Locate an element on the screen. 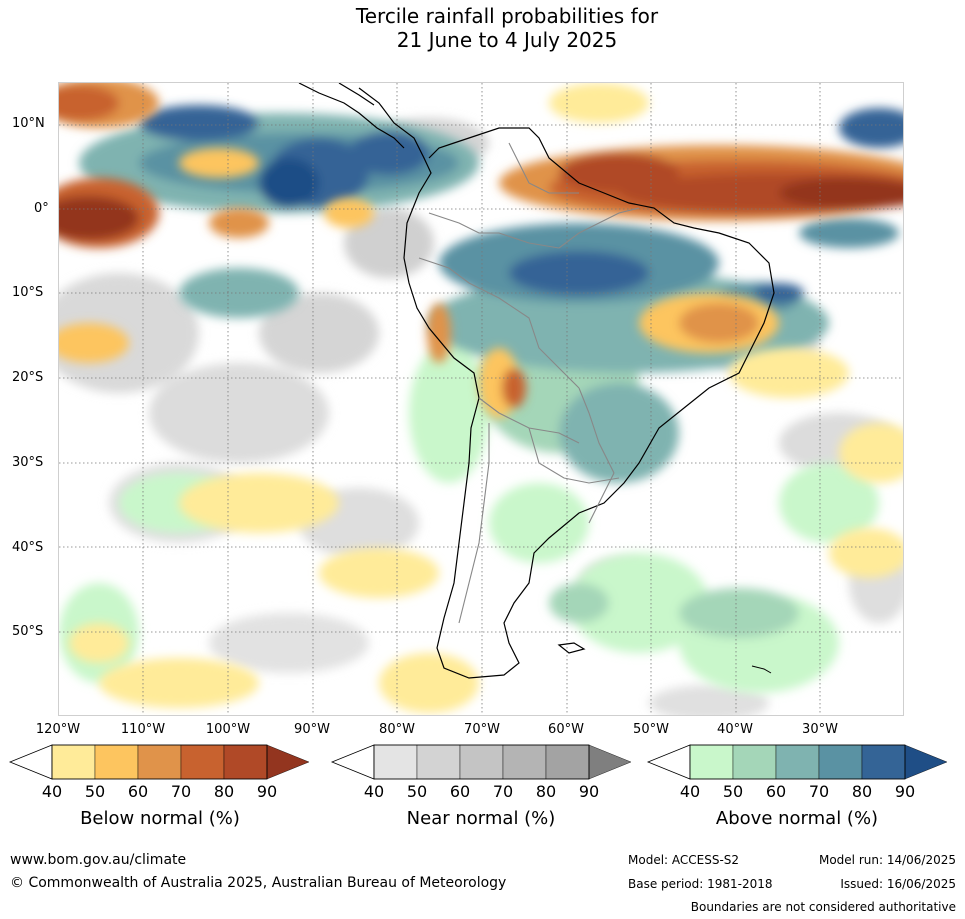 The height and width of the screenshot is (919, 965). central-america-coastline is located at coordinates (351, 116).